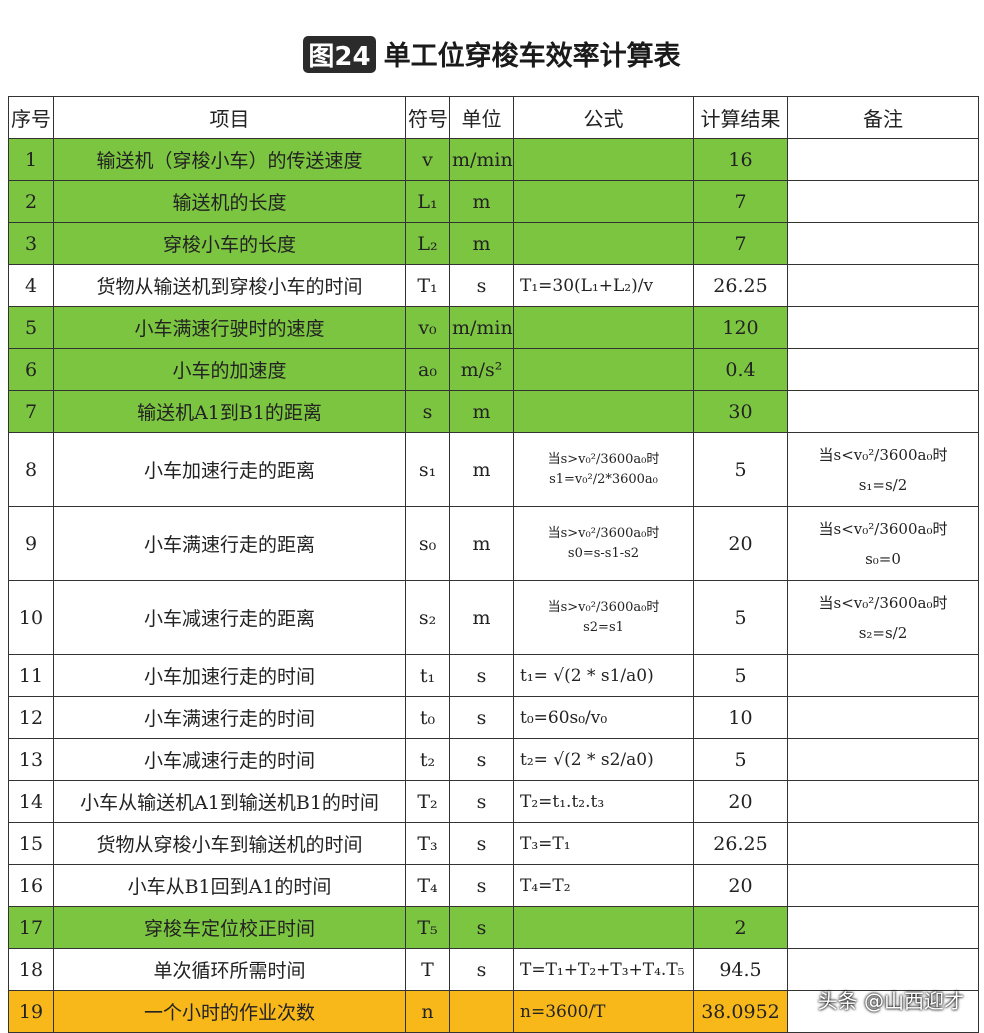  I want to click on table-row: 19 一个小时的作业次数 n n=3600/T 38.0952, so click(493, 1011).